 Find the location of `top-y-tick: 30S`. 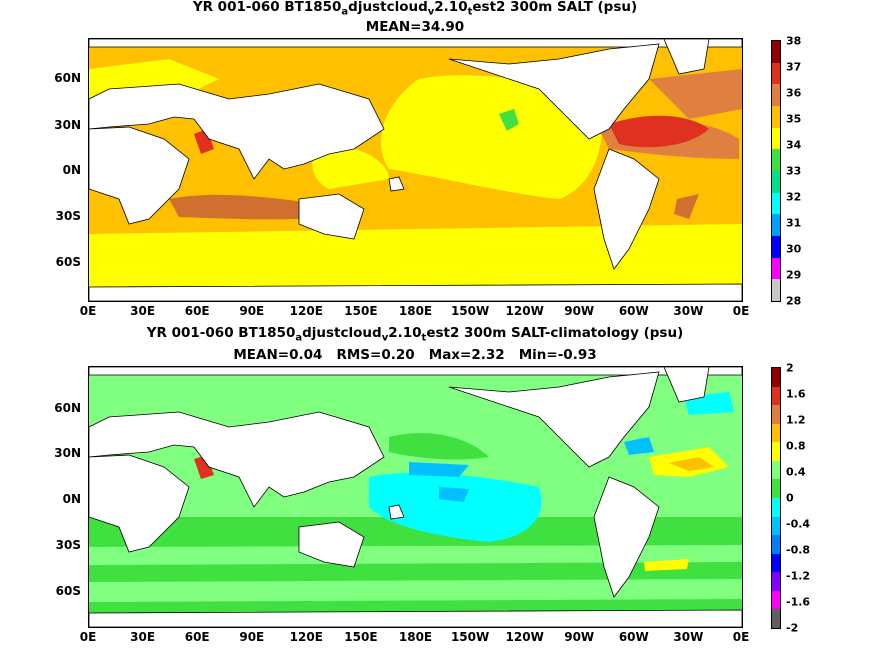

top-y-tick: 30S is located at coordinates (68, 216).